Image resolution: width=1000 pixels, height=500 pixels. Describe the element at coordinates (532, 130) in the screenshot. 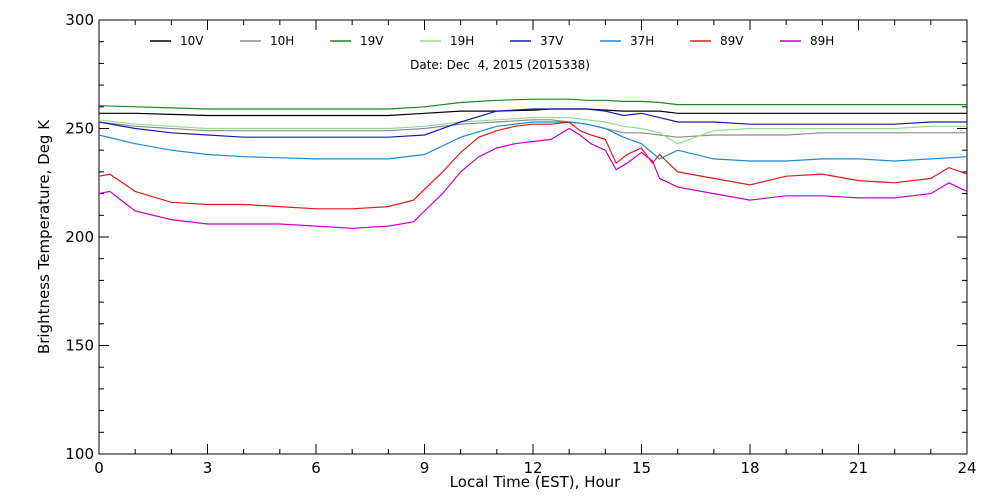

I see `series-line-19h` at that location.